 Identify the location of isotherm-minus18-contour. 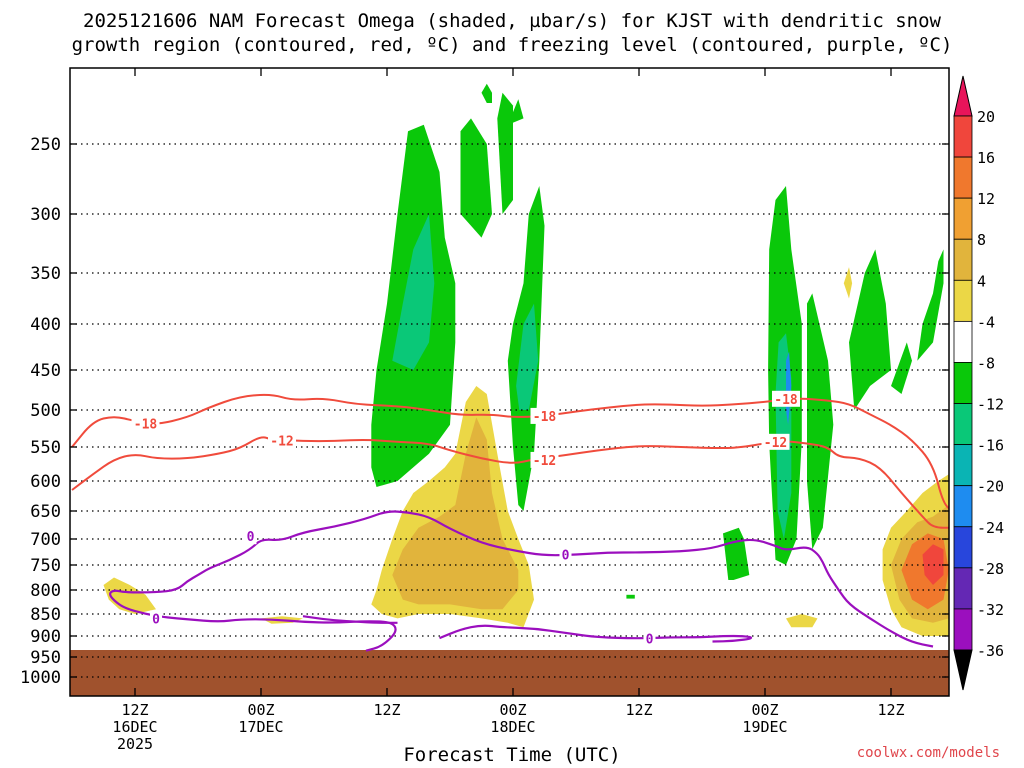
(510, 451).